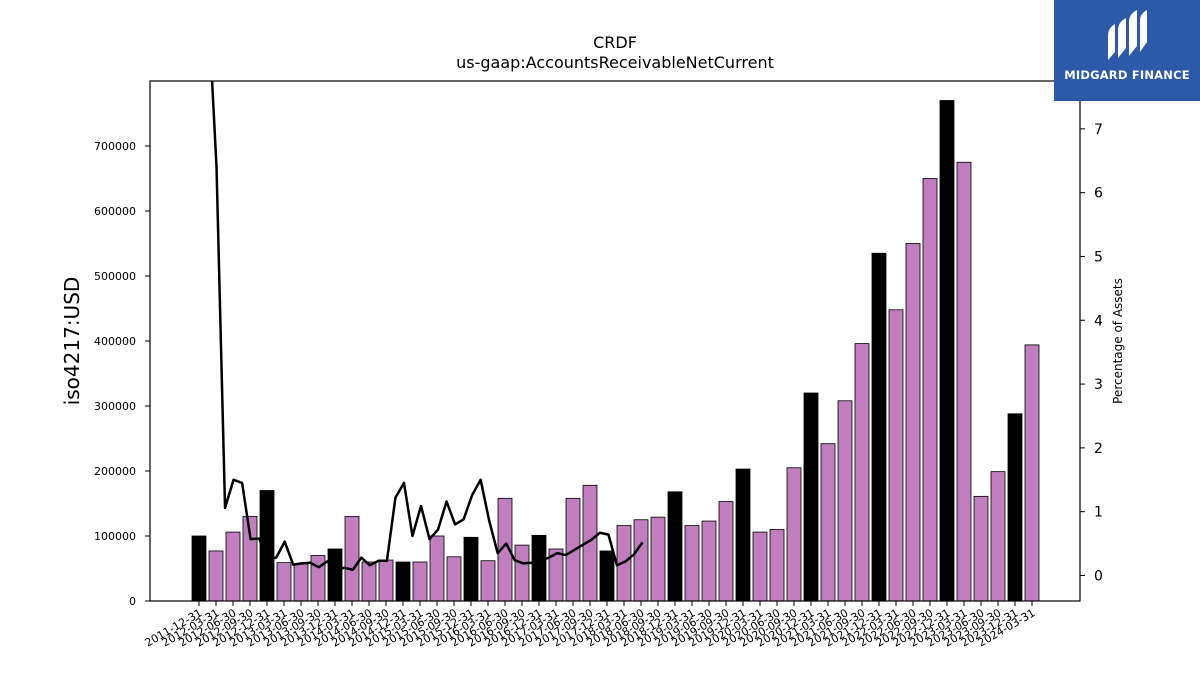 This screenshot has height=675, width=1200. Describe the element at coordinates (615, 42) in the screenshot. I see `chart-title: CRDF` at that location.